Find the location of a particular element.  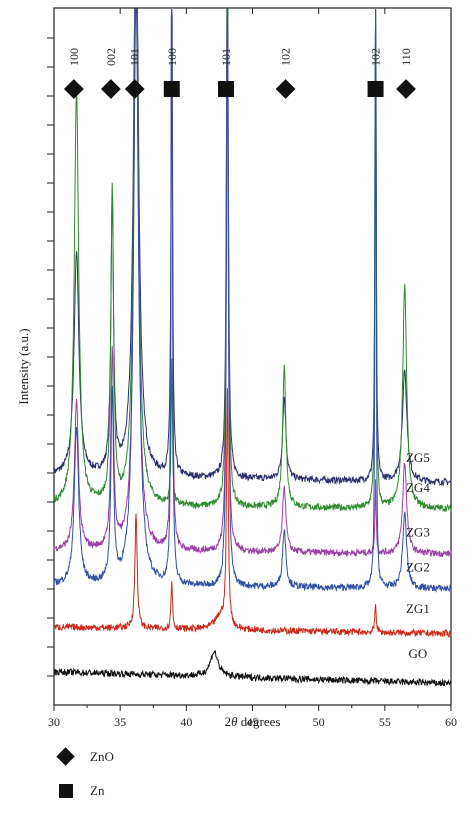

x-tick-label: 55 is located at coordinates (385, 722).